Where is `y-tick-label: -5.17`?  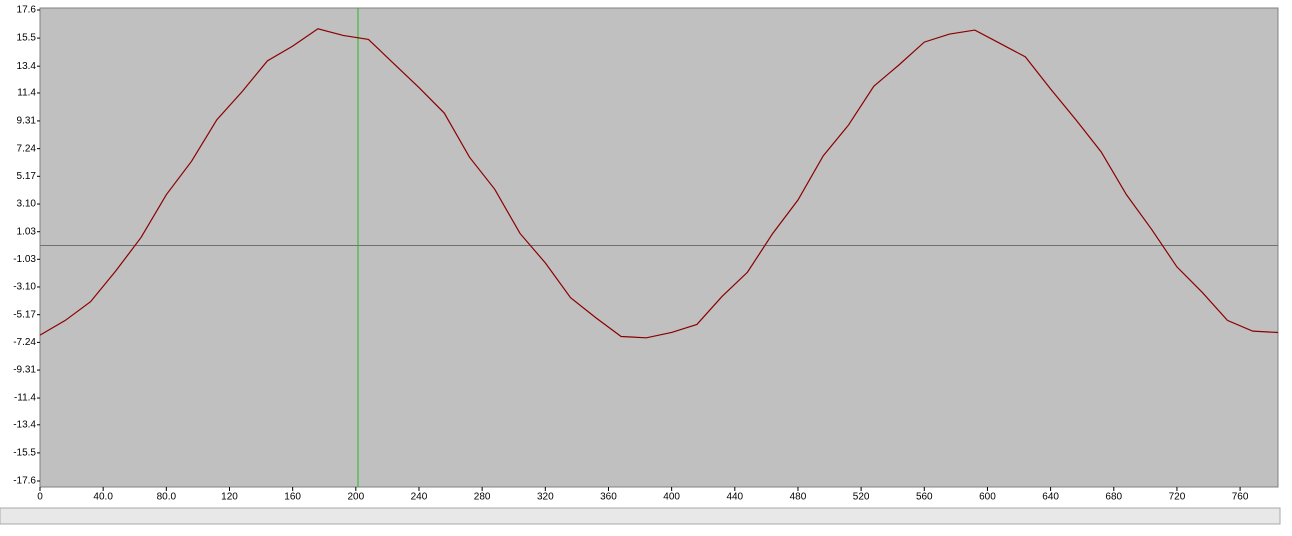 y-tick-label: -5.17 is located at coordinates (24, 314).